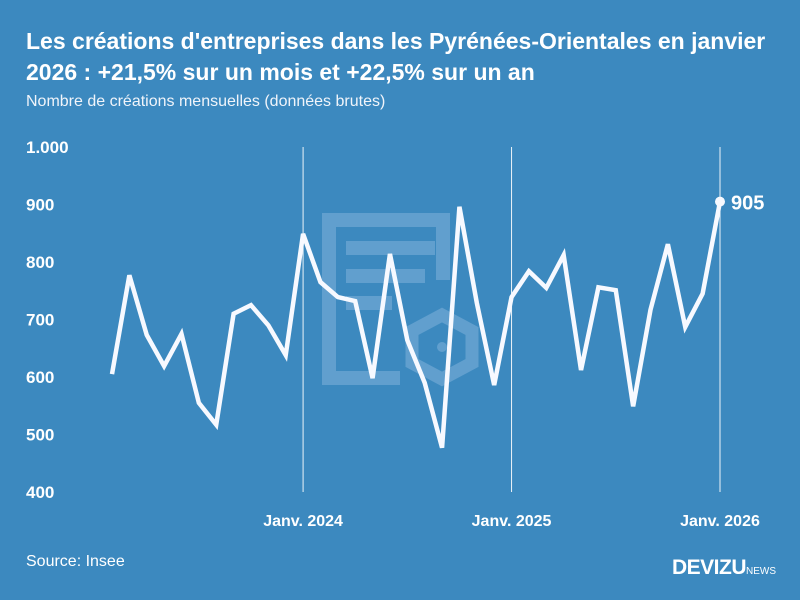 The height and width of the screenshot is (600, 800). What do you see at coordinates (303, 521) in the screenshot?
I see `x-tick-label: Janv. 2024` at bounding box center [303, 521].